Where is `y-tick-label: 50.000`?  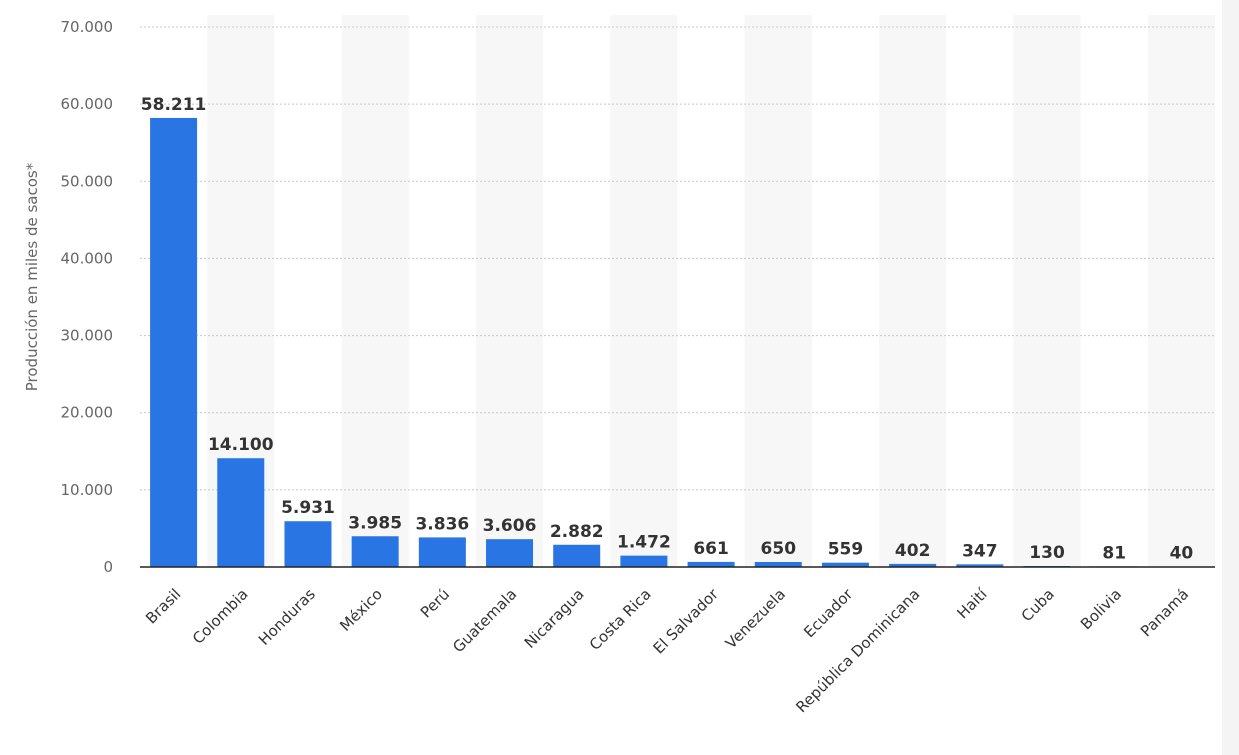
y-tick-label: 50.000 is located at coordinates (87, 181).